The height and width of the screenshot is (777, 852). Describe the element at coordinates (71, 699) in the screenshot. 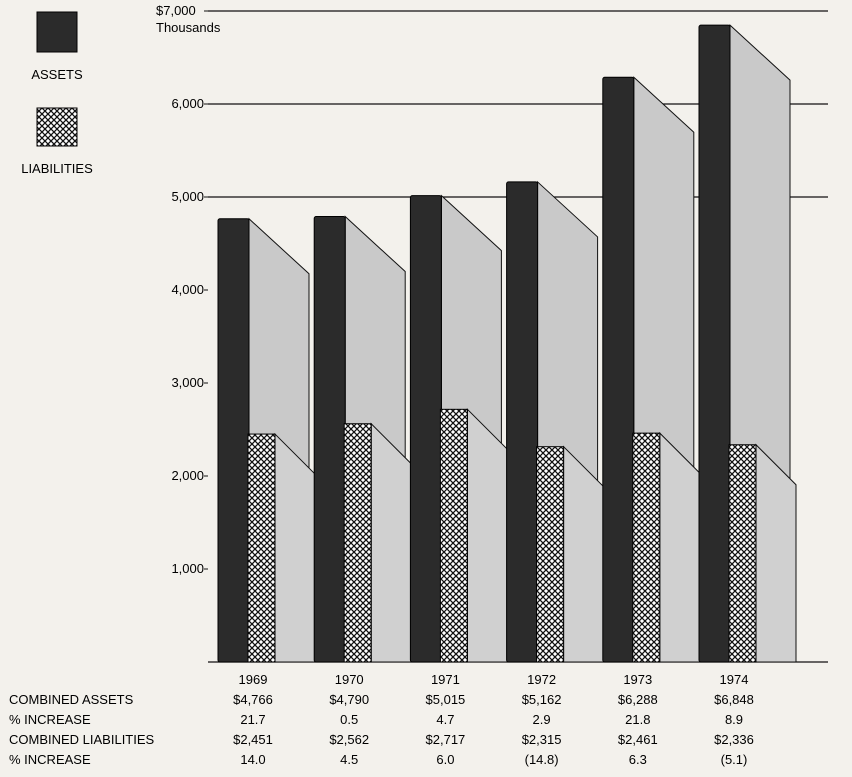

I see `table-row-label: COMBINED ASSETS` at that location.